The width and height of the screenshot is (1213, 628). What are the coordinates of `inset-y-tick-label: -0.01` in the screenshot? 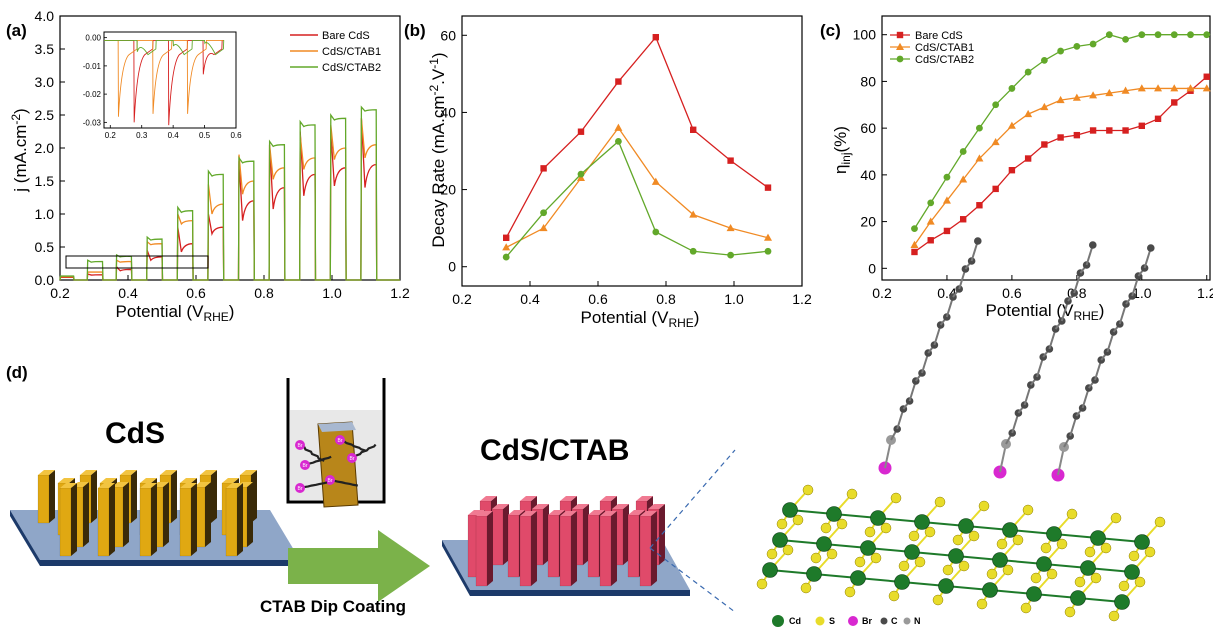 It's located at (92, 66).